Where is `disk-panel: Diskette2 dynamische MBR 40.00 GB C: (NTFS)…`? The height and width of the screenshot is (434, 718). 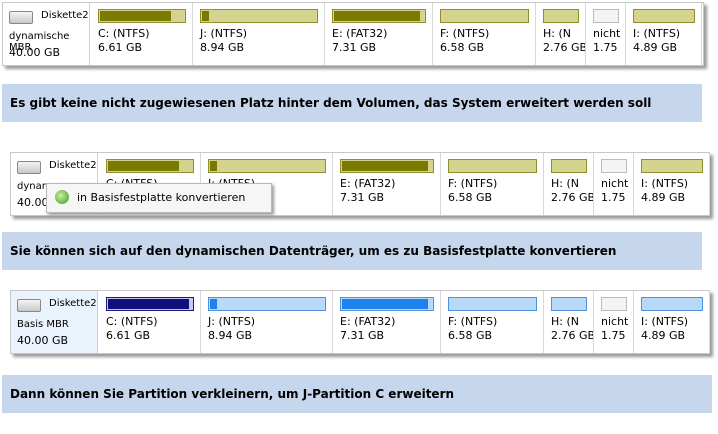
disk-panel: Diskette2 dynamische MBR 40.00 GB C: (NTFS)… is located at coordinates (353, 34).